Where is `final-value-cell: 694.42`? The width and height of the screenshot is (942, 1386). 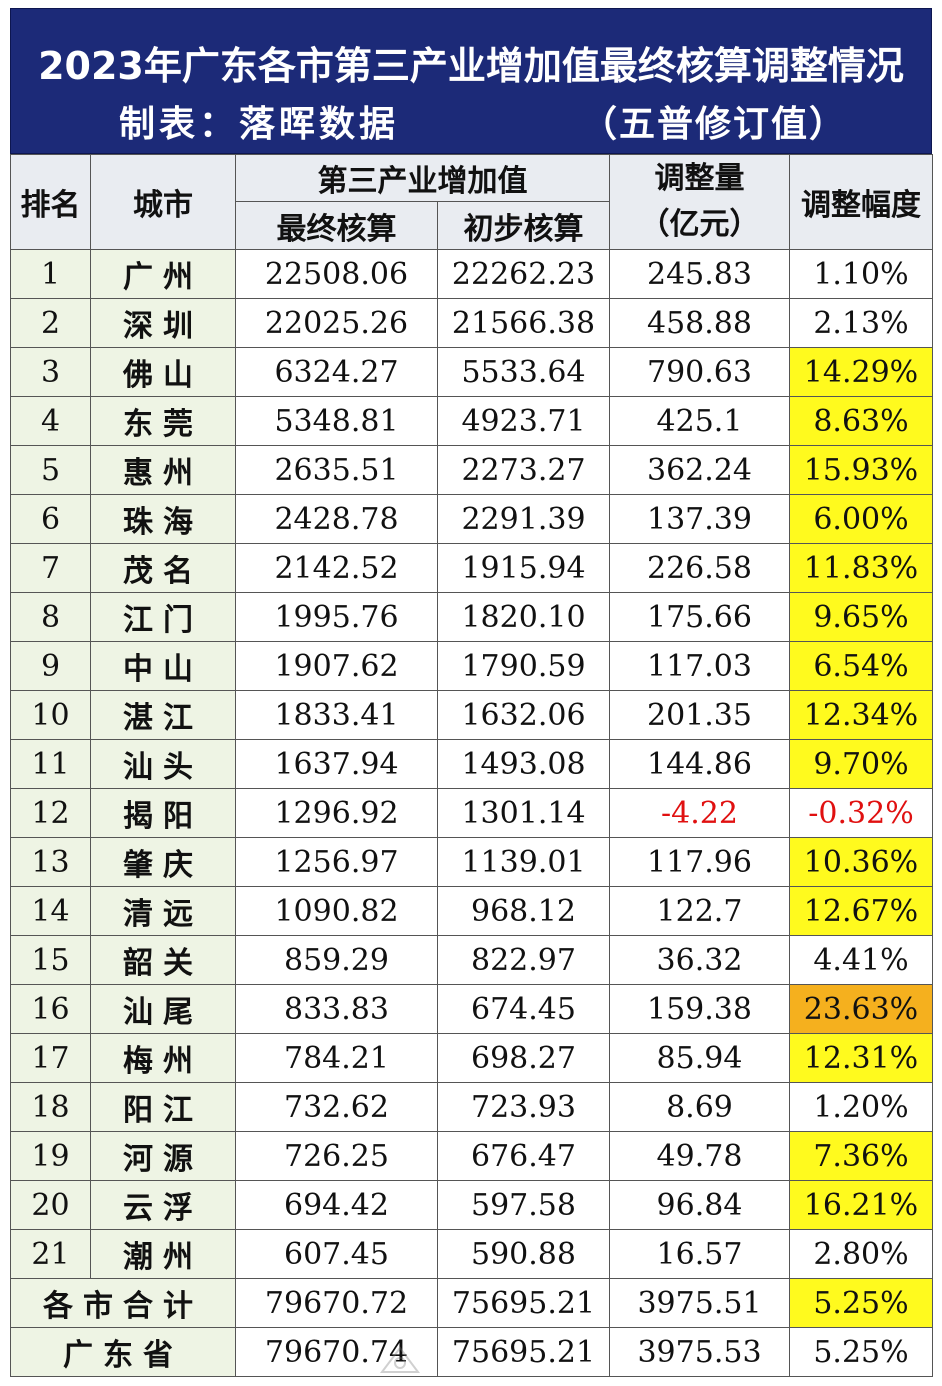 final-value-cell: 694.42 is located at coordinates (336, 1205).